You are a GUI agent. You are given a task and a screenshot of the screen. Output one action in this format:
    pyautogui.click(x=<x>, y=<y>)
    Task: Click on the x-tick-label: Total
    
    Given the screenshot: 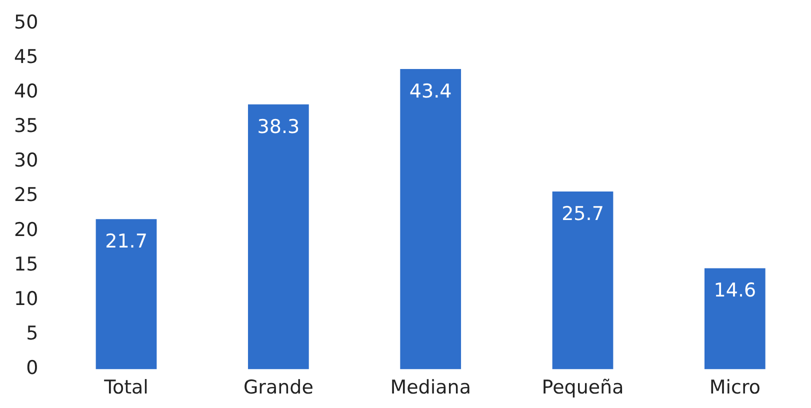 What is the action you would take?
    pyautogui.click(x=125, y=387)
    